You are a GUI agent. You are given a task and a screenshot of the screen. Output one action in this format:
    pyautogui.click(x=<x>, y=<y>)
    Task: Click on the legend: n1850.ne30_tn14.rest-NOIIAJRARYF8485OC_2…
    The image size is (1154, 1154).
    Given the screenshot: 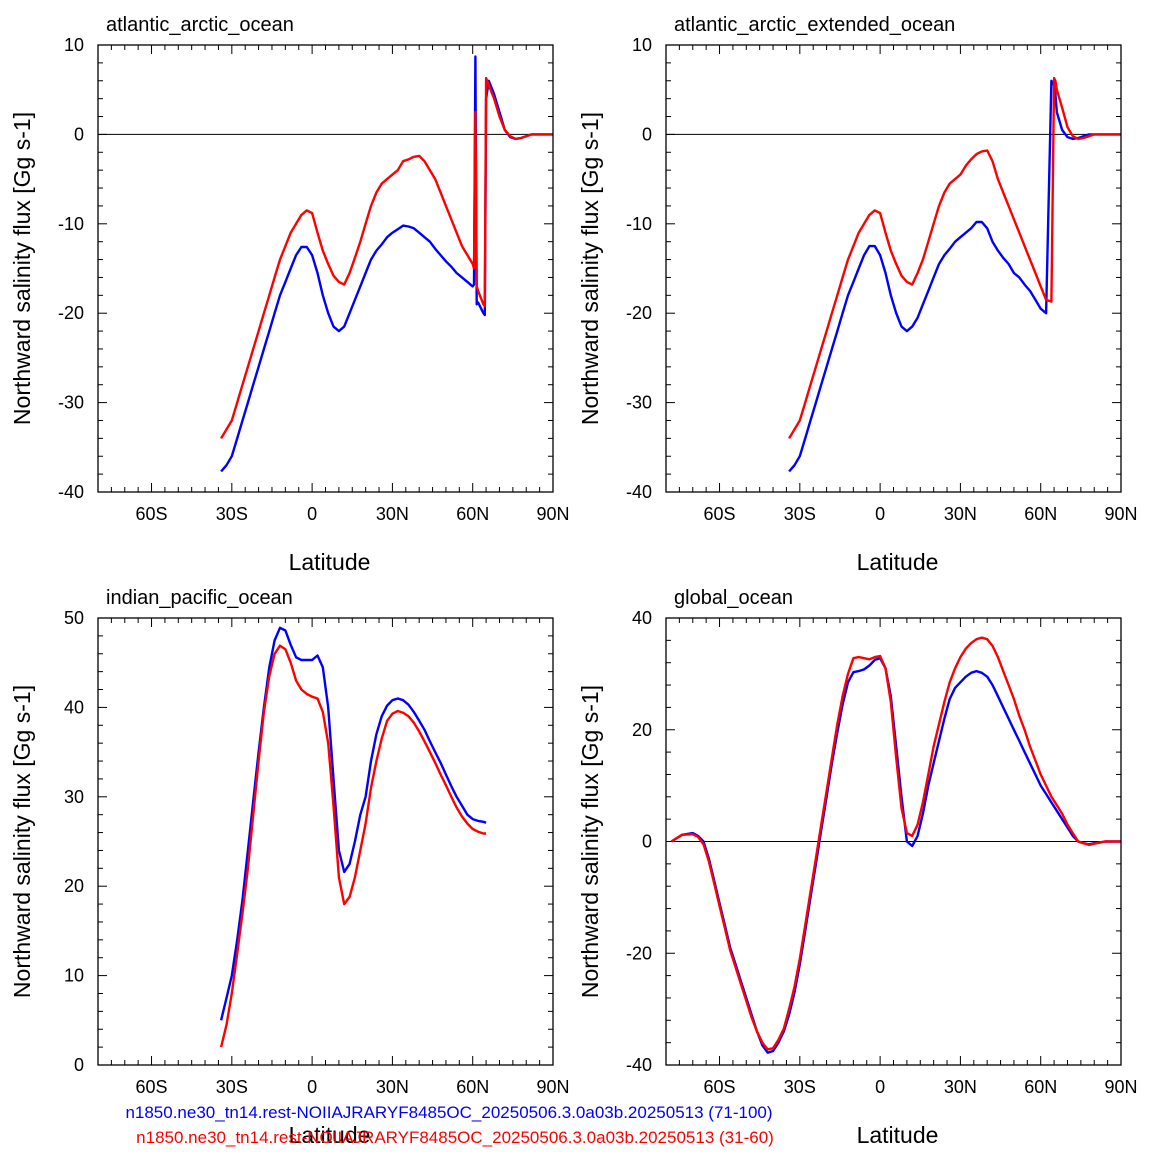 What is the action you would take?
    pyautogui.click(x=449, y=1125)
    